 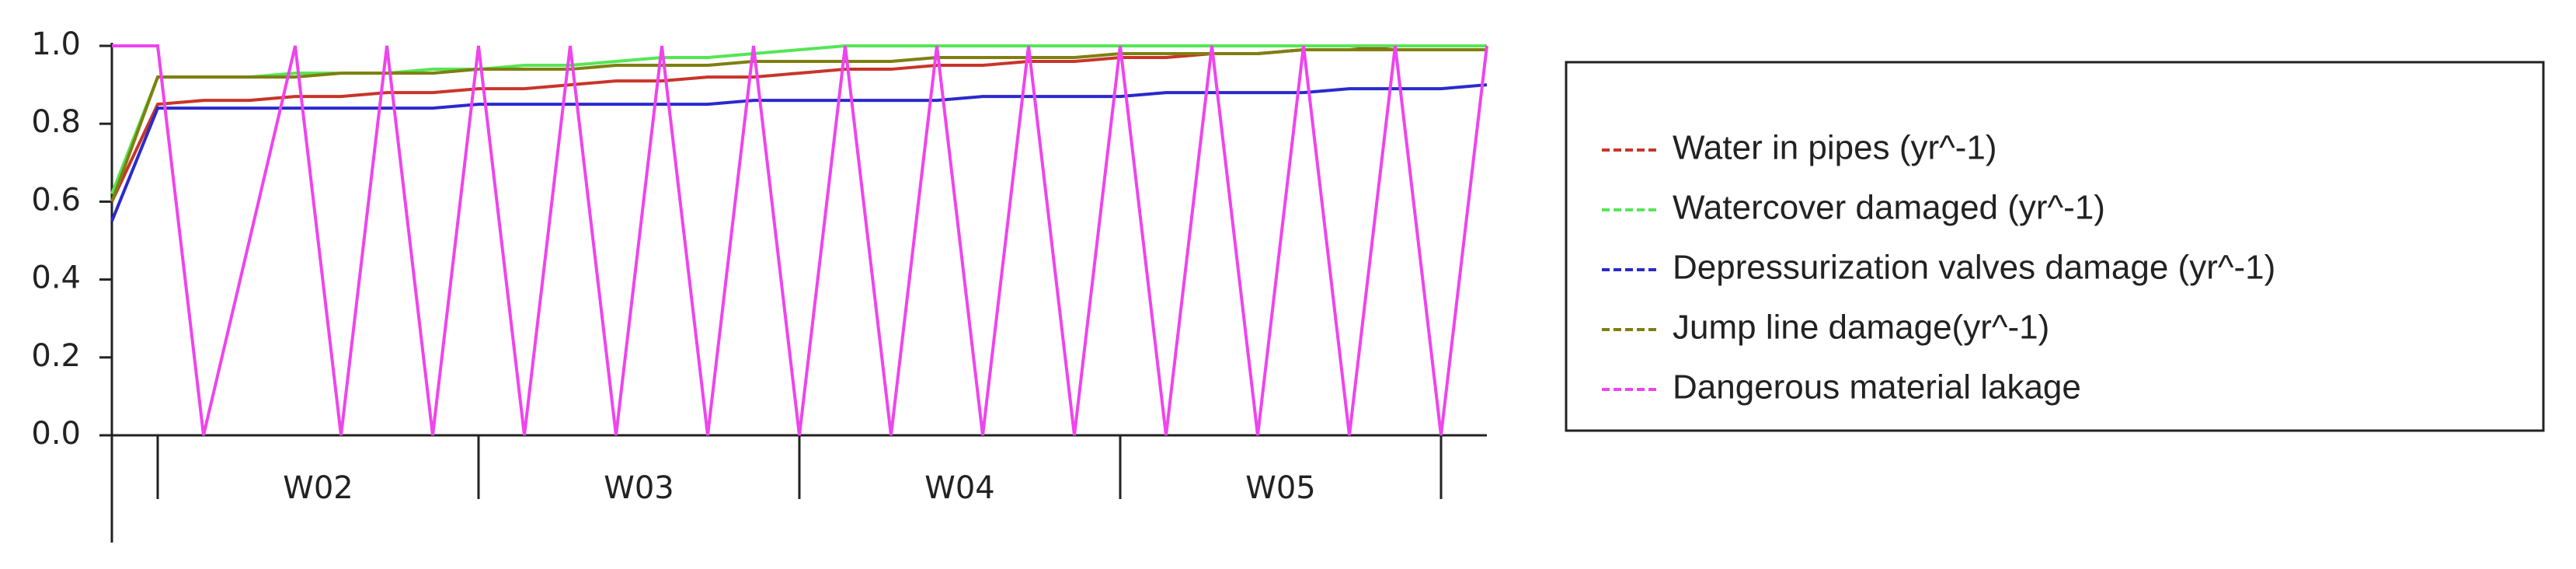 What do you see at coordinates (1280, 488) in the screenshot?
I see `x-week-label: W05` at bounding box center [1280, 488].